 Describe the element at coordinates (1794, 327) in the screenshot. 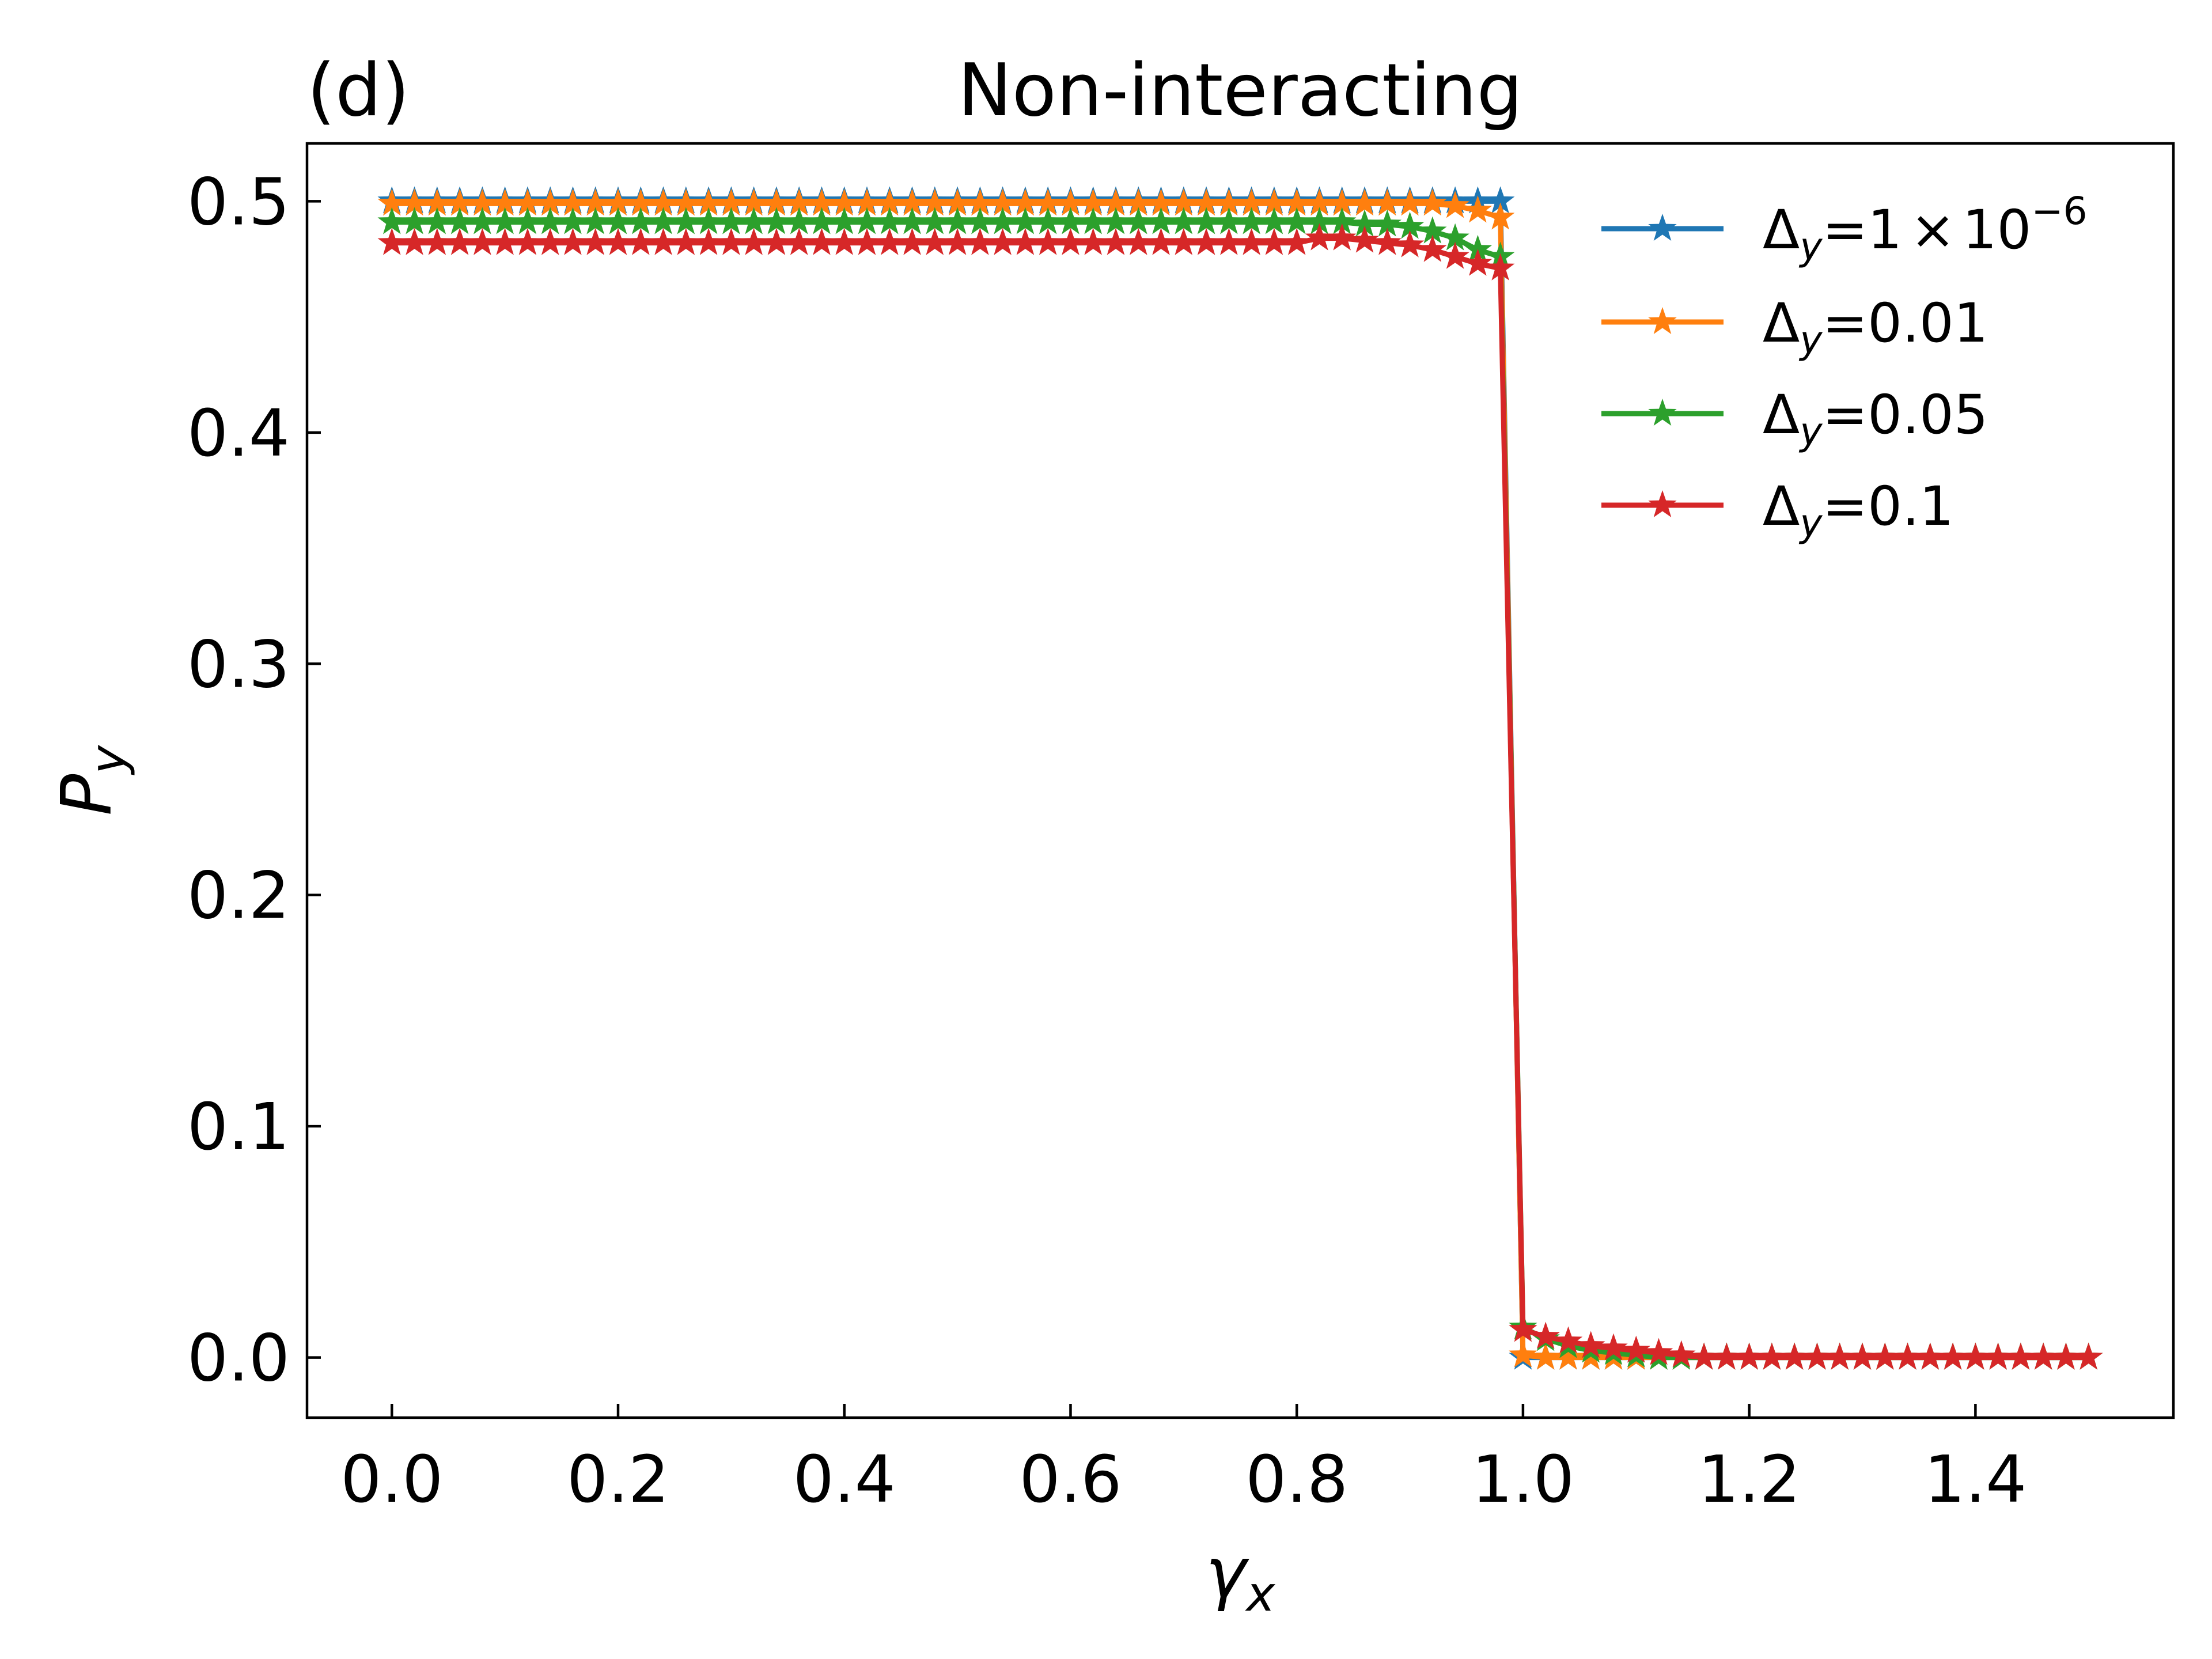

I see `legend-entry-2: Δy=0.01` at that location.